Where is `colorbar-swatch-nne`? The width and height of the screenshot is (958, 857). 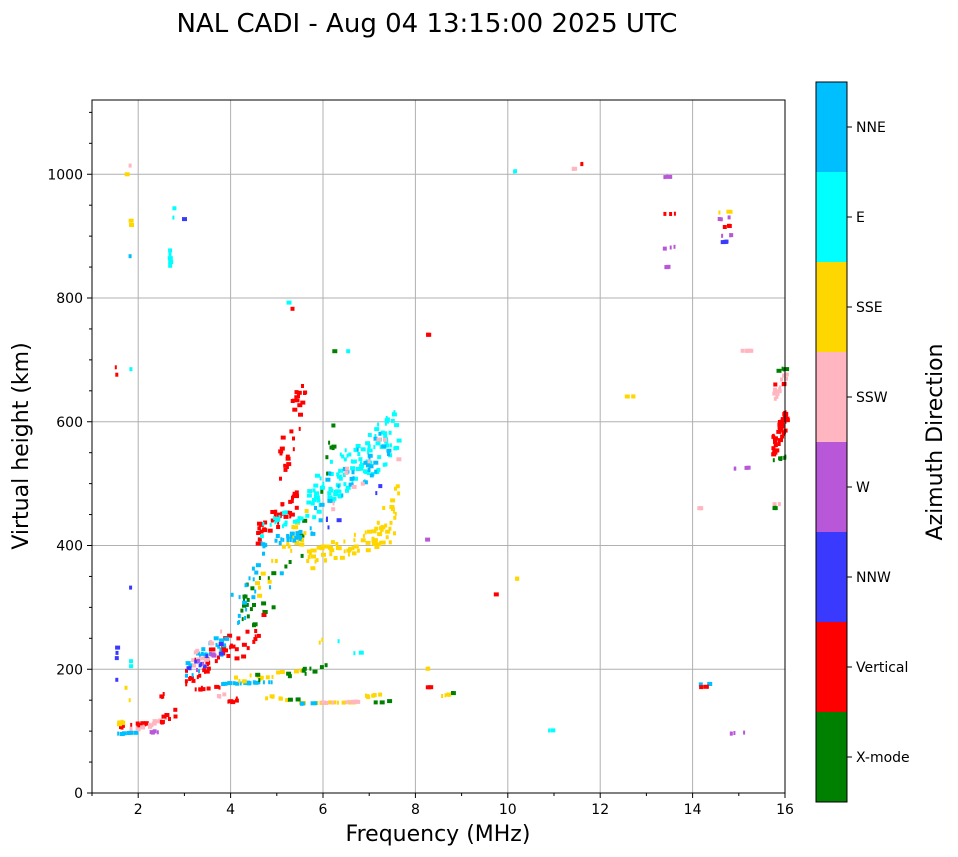
colorbar-swatch-nne is located at coordinates (831, 127).